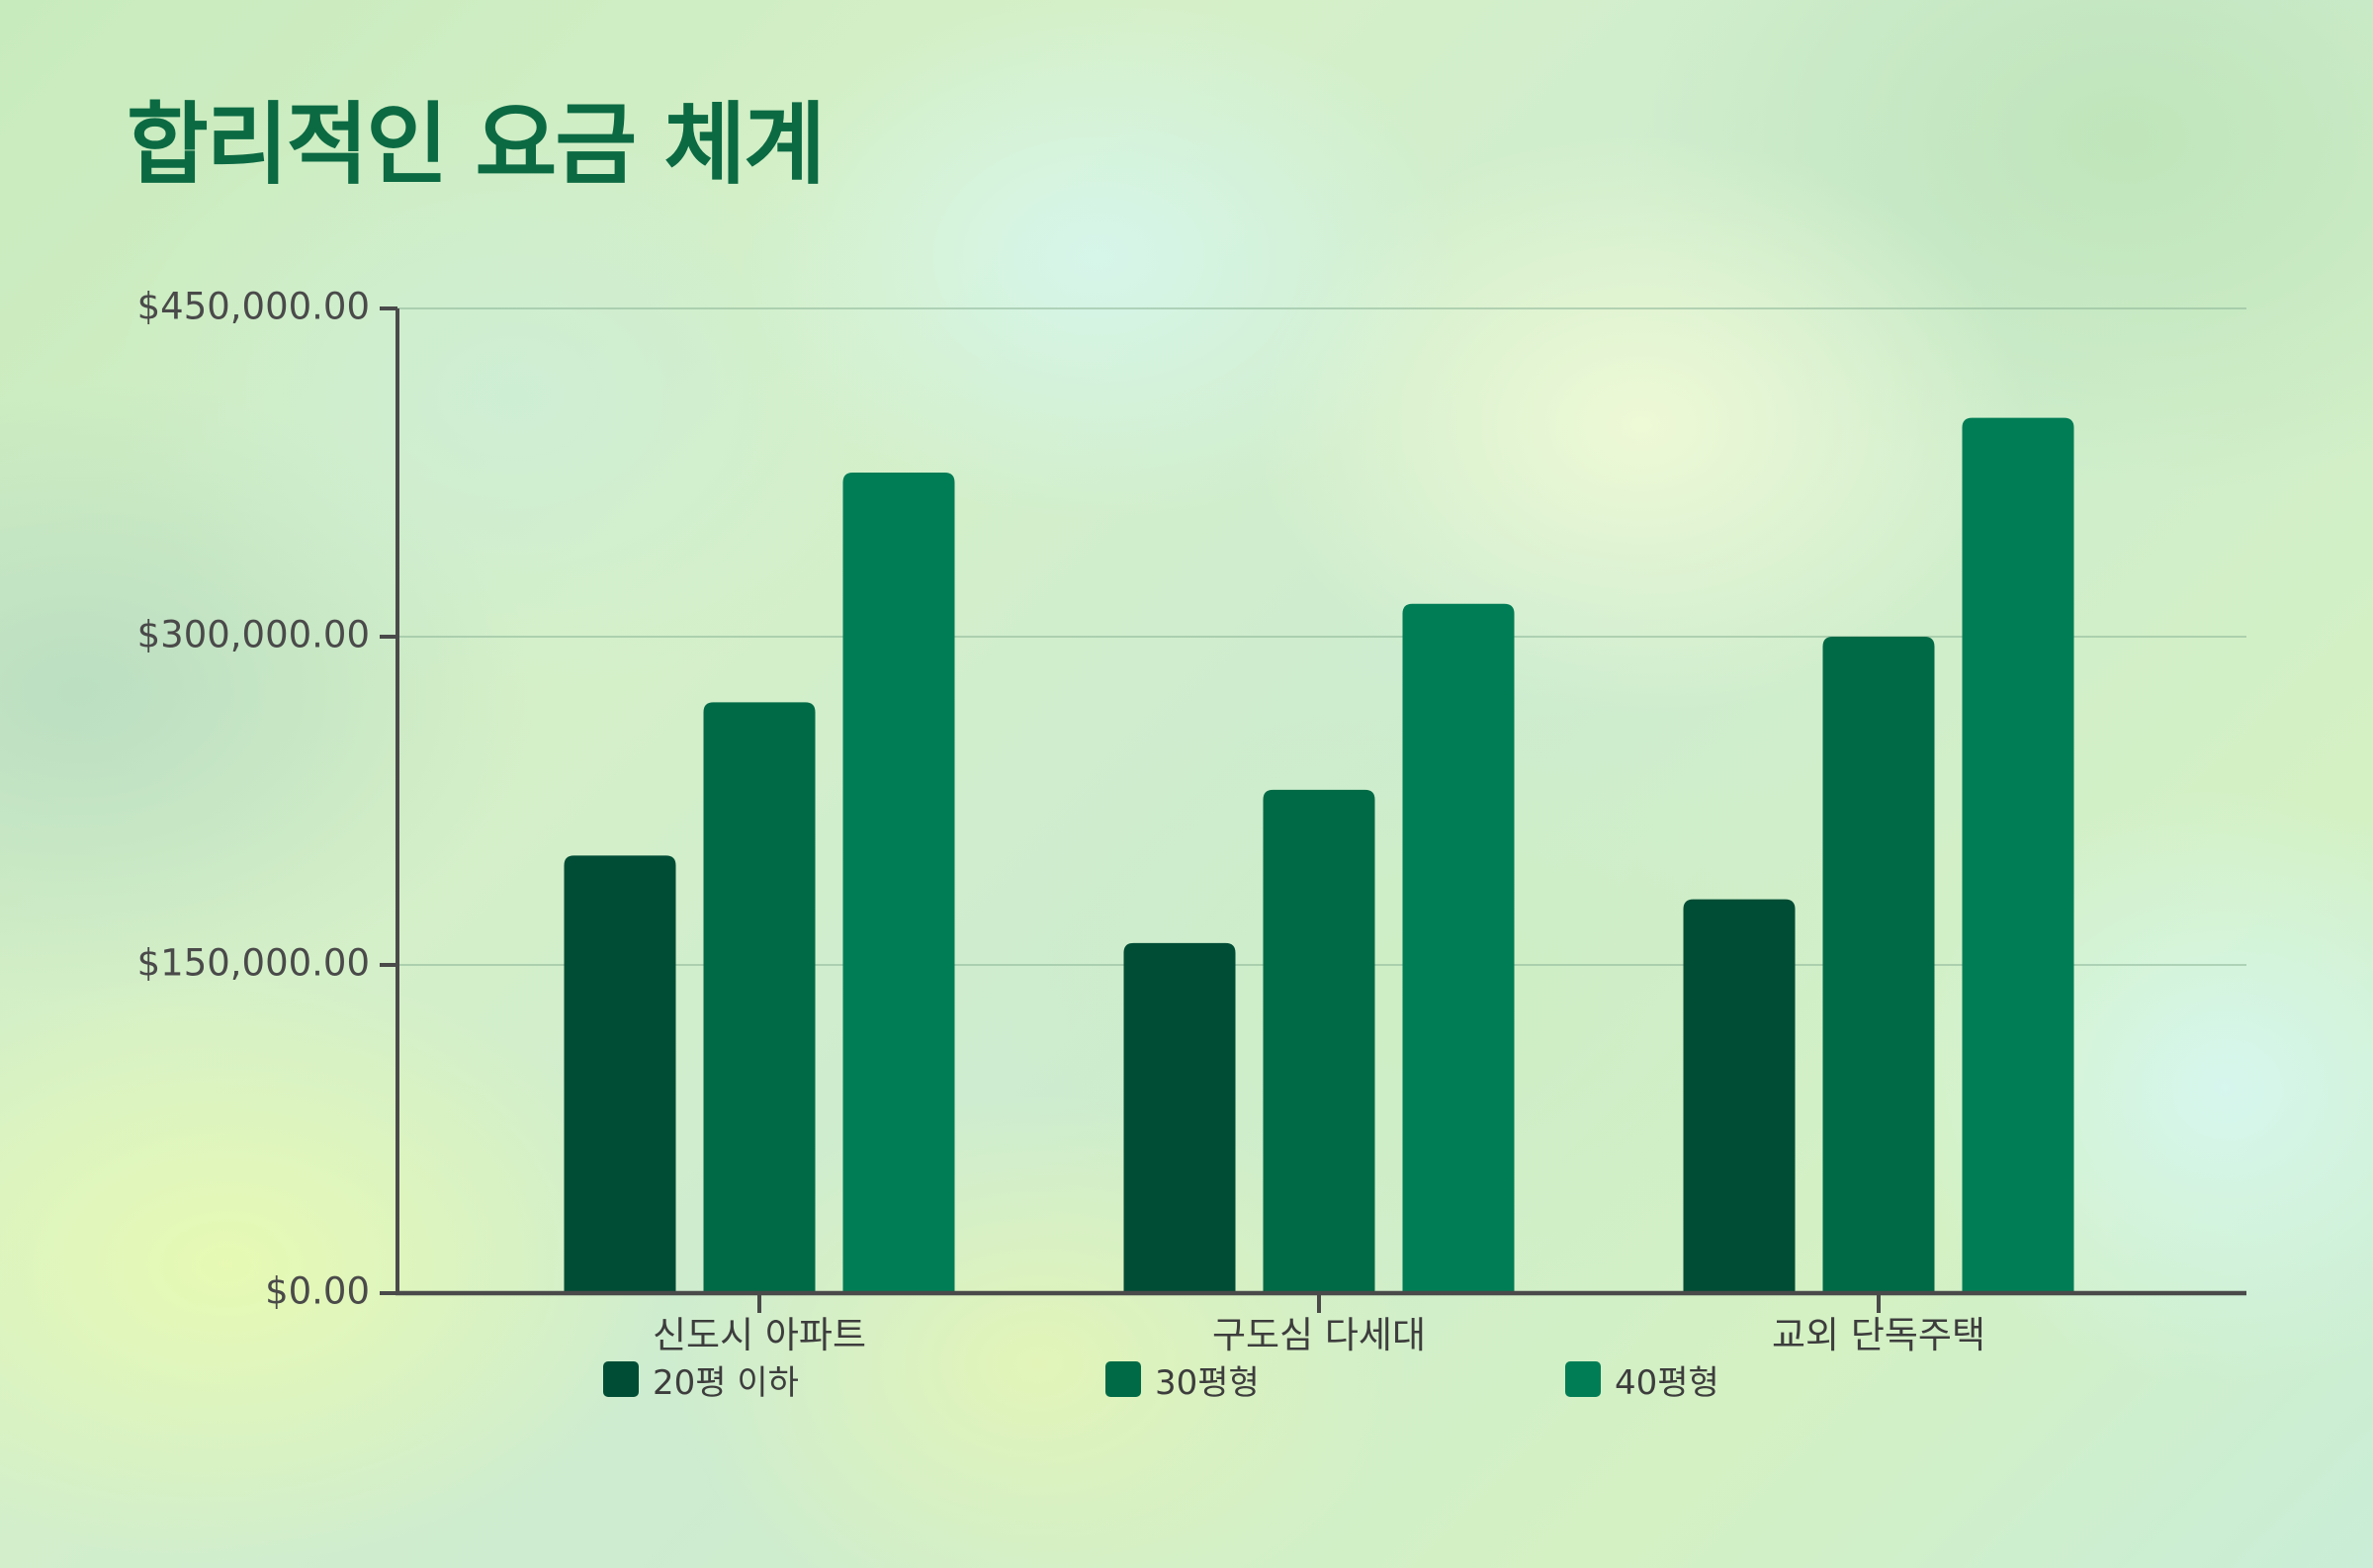 The width and height of the screenshot is (2373, 1568). Describe the element at coordinates (1878, 1335) in the screenshot. I see `x-tick-label: 교외 단독주택` at that location.